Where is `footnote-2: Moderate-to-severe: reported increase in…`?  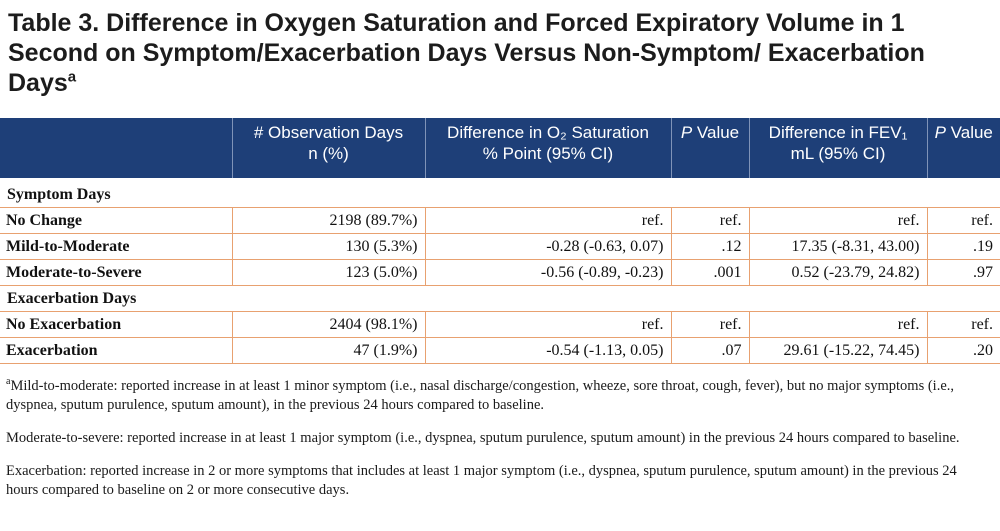 footnote-2: Moderate-to-severe: reported increase in… is located at coordinates (483, 437).